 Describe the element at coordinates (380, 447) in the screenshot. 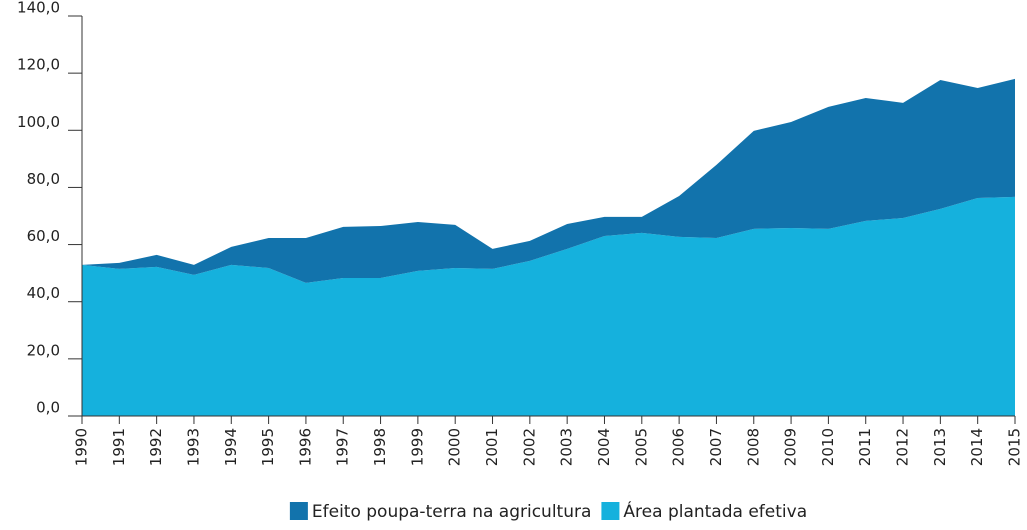

I see `x-tick-label: 1998` at that location.